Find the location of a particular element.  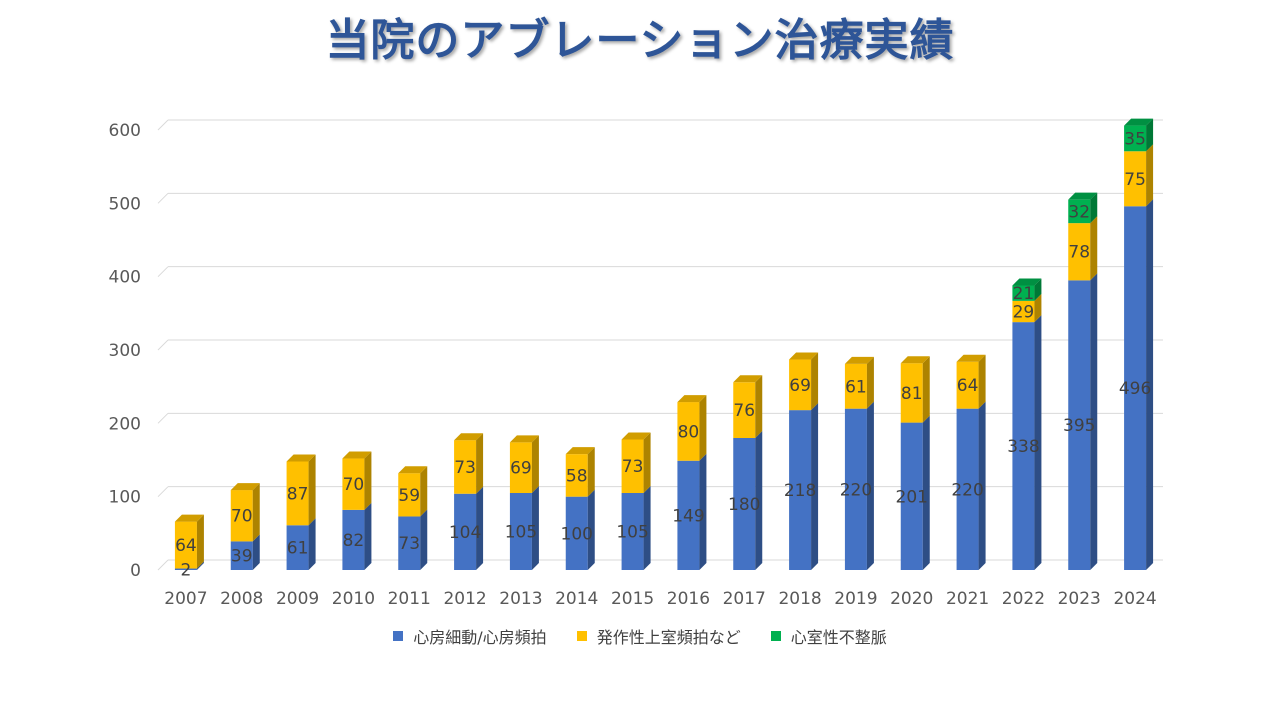

data-label: 70 is located at coordinates (354, 485).